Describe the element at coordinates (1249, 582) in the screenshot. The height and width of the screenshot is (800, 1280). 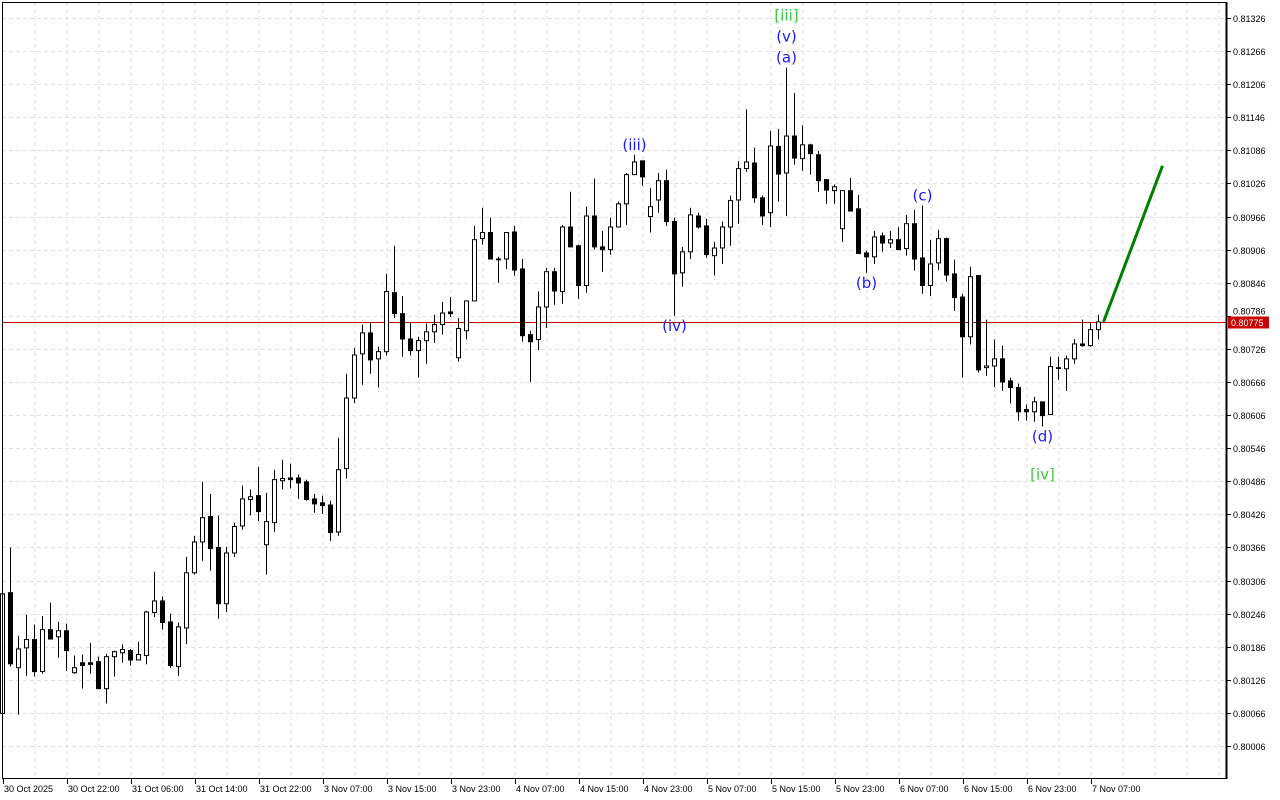
I see `y-tick-label: 0.80306` at that location.